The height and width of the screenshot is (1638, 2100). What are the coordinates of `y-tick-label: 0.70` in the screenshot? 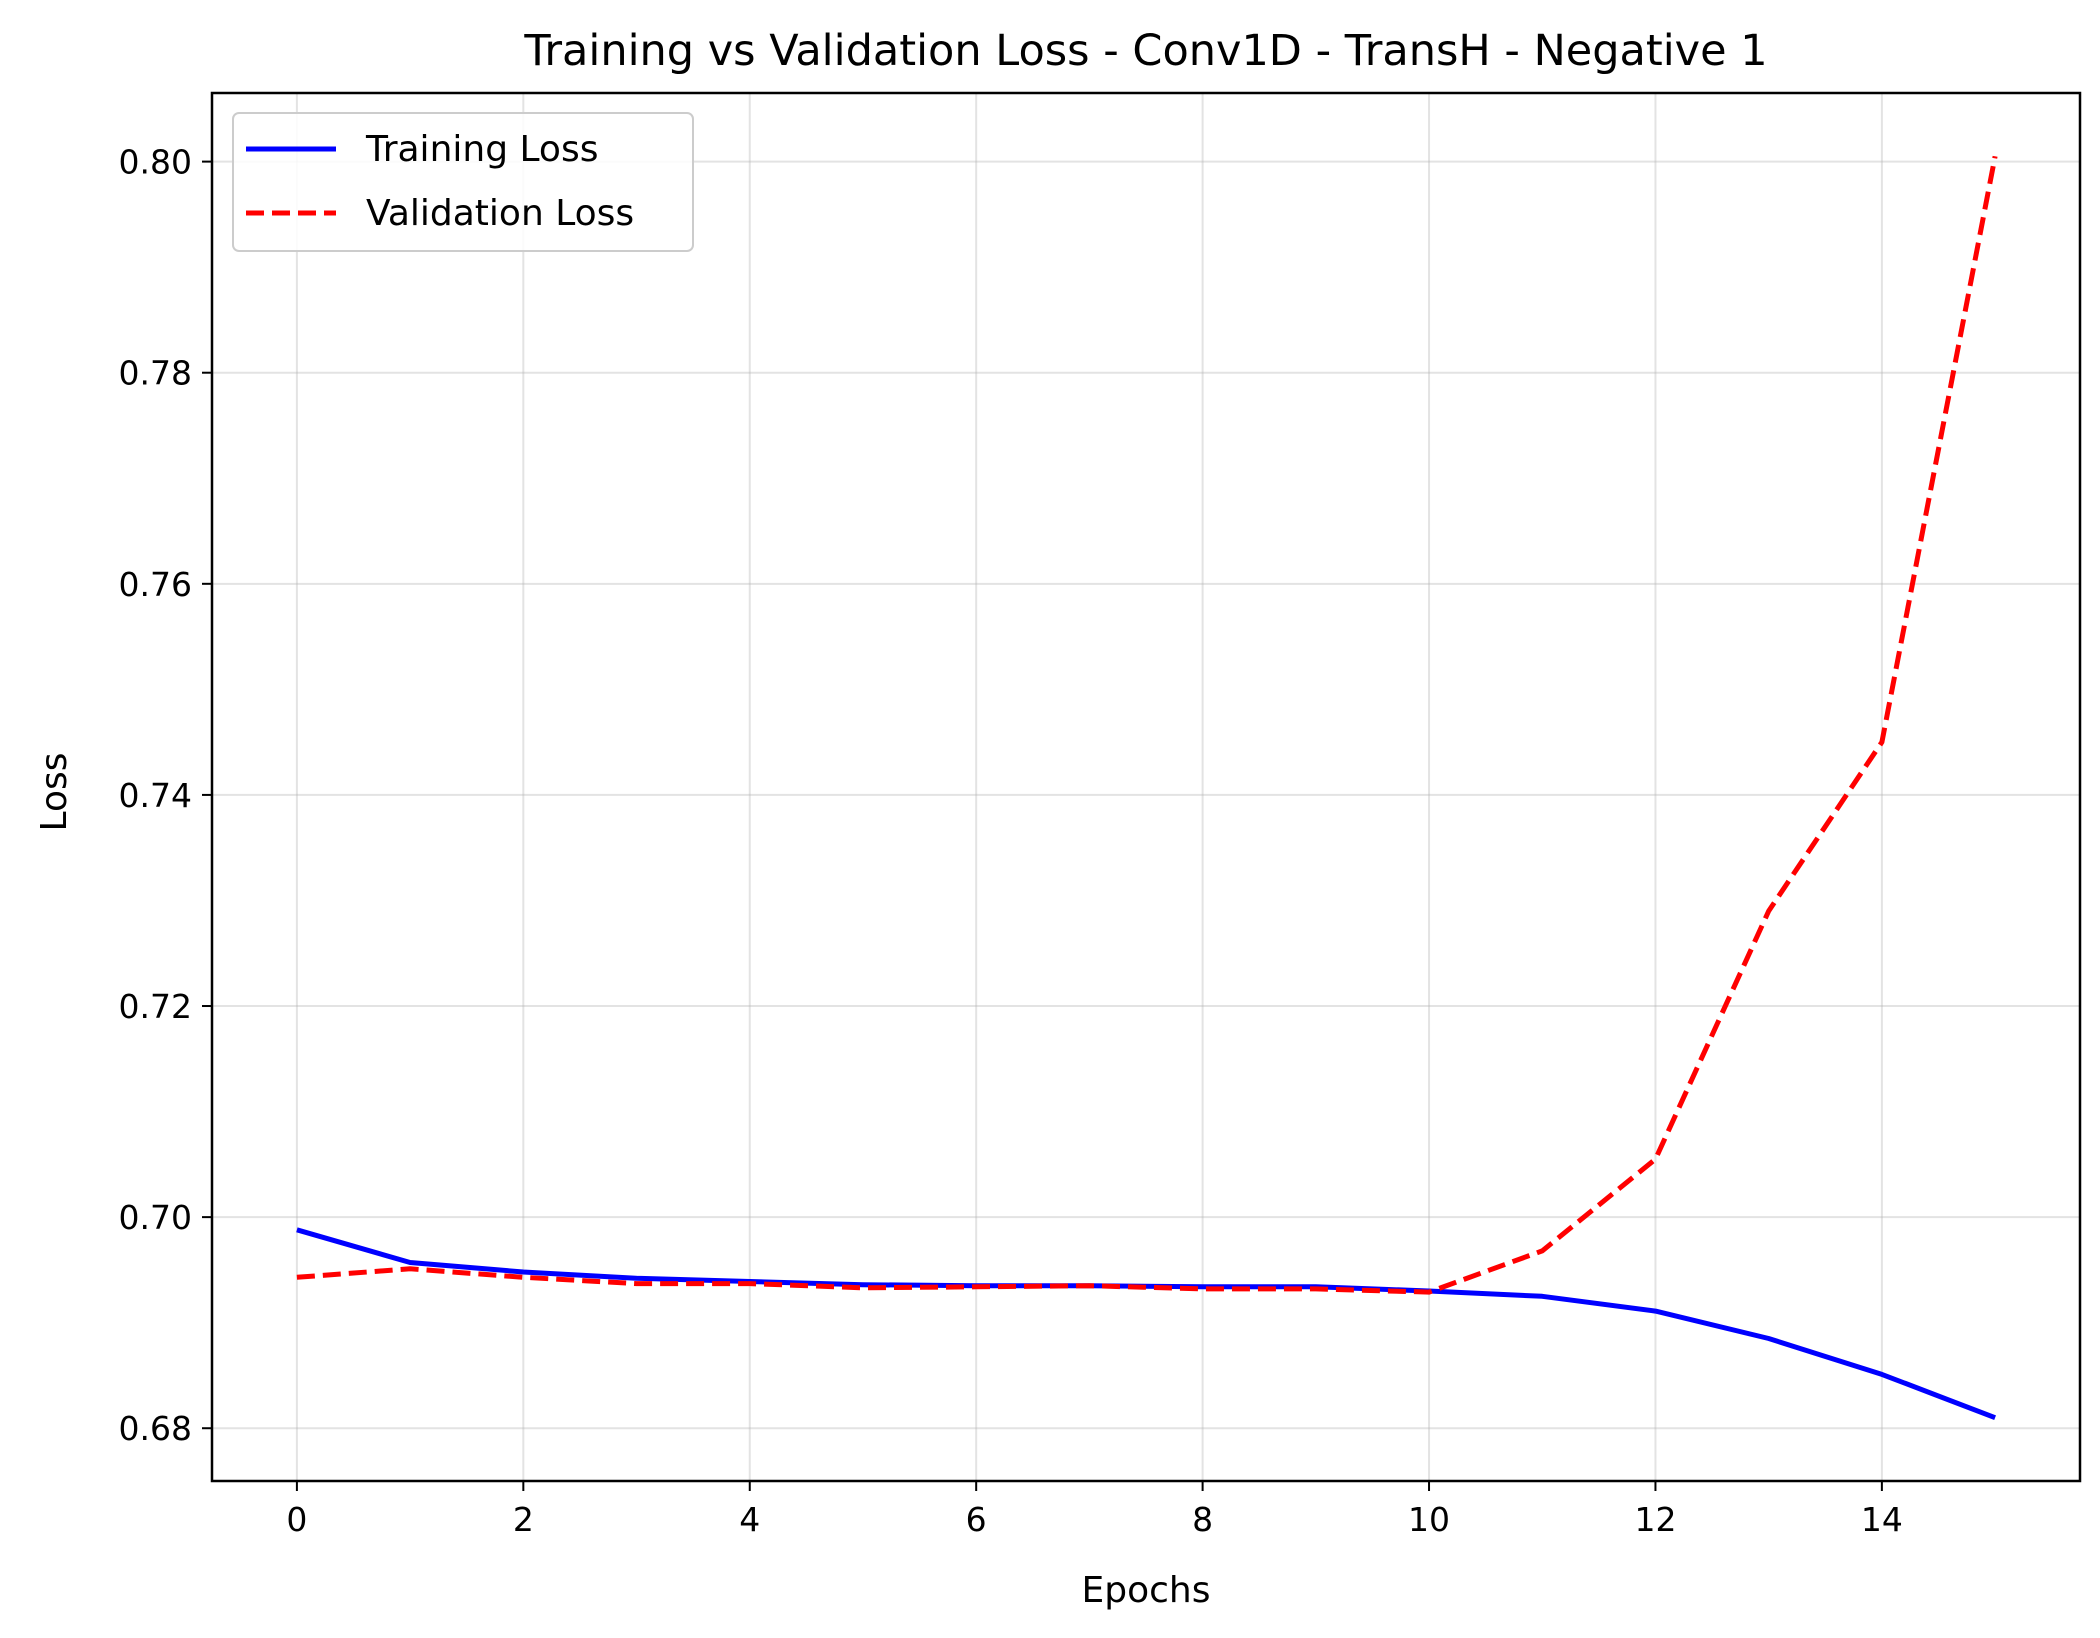 It's located at (155, 1217).